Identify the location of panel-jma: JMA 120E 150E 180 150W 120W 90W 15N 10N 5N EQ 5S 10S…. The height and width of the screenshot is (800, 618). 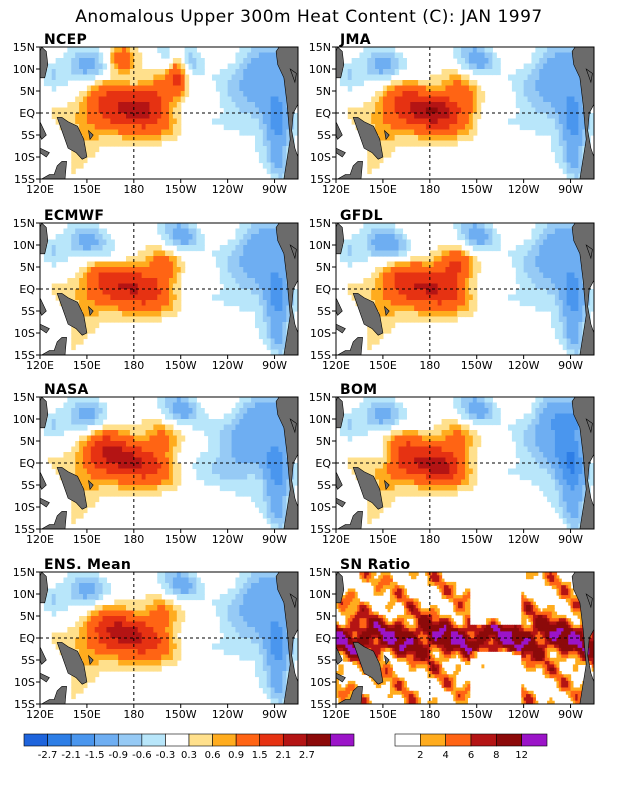
(452, 114).